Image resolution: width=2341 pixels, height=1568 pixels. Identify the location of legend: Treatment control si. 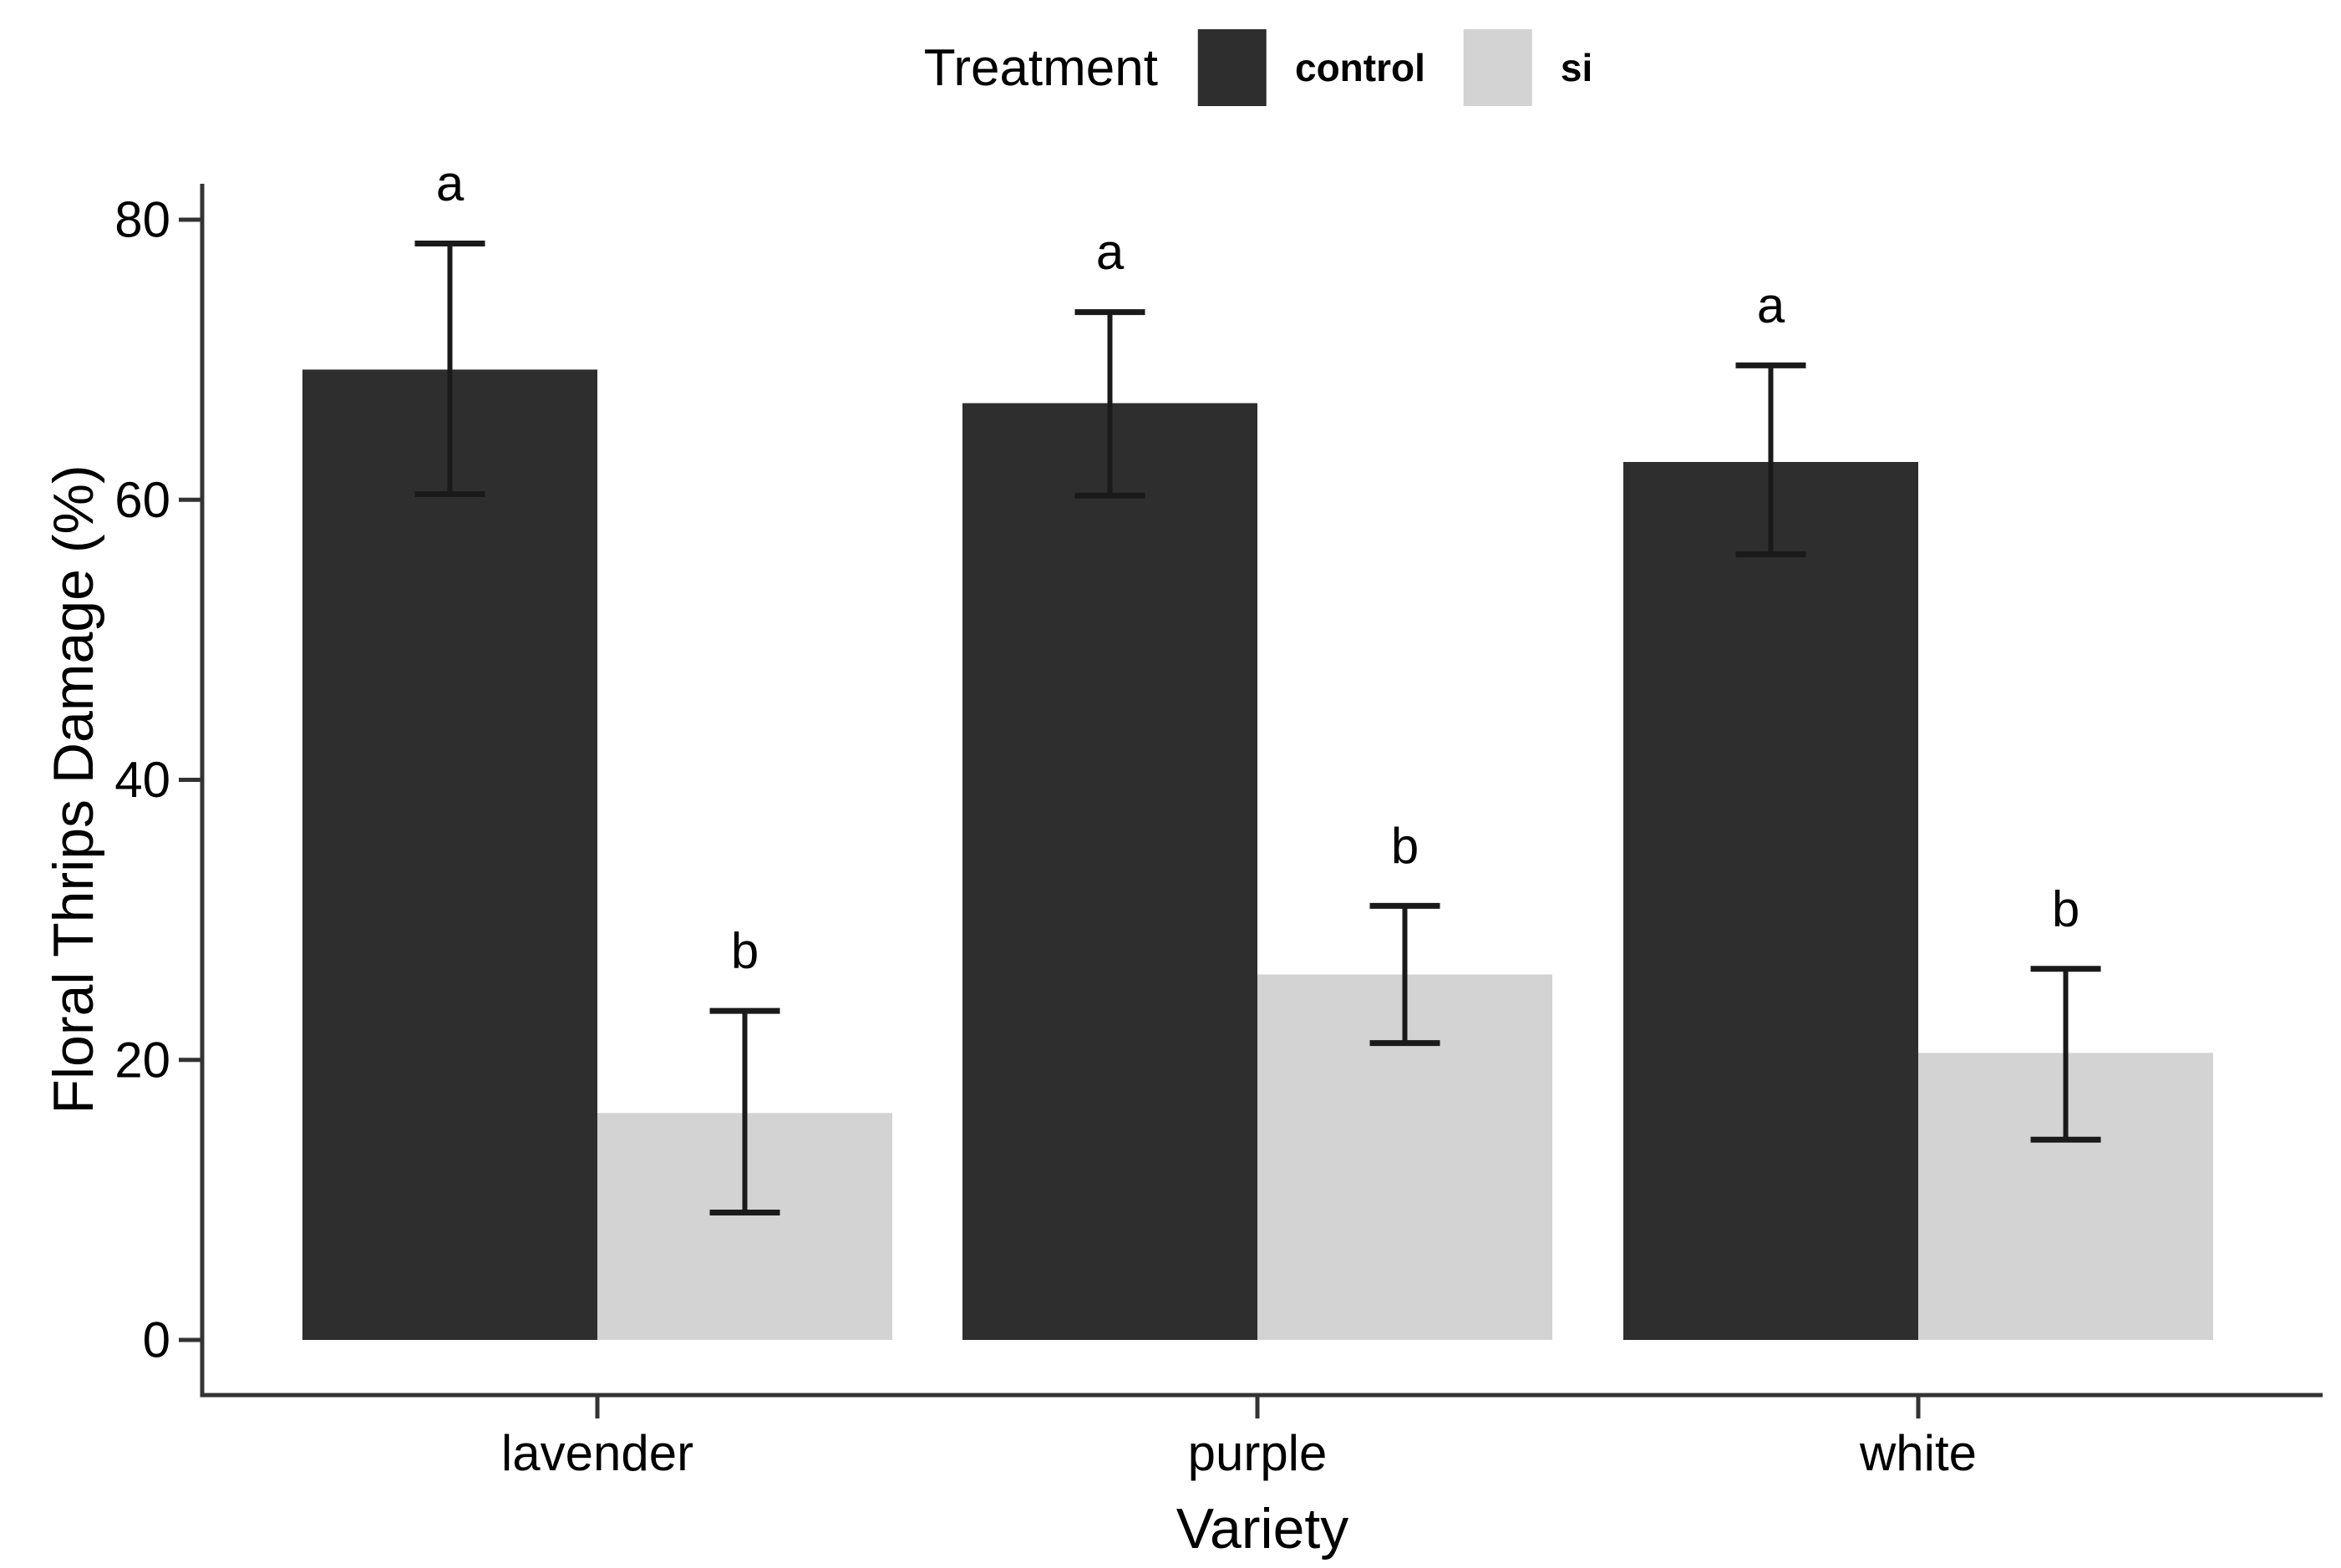
(1258, 67).